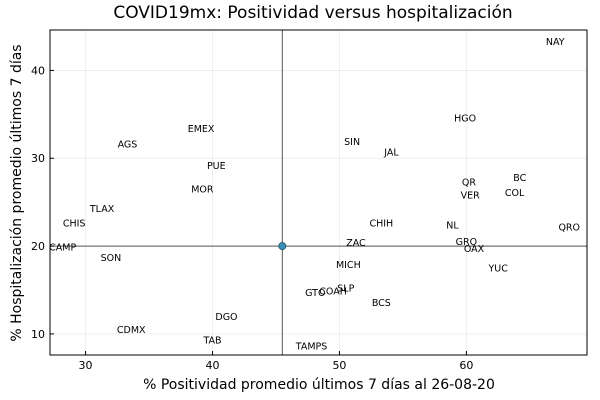 This screenshot has height=400, width=600. What do you see at coordinates (201, 129) in the screenshot?
I see `point-label-emex: EMEX` at bounding box center [201, 129].